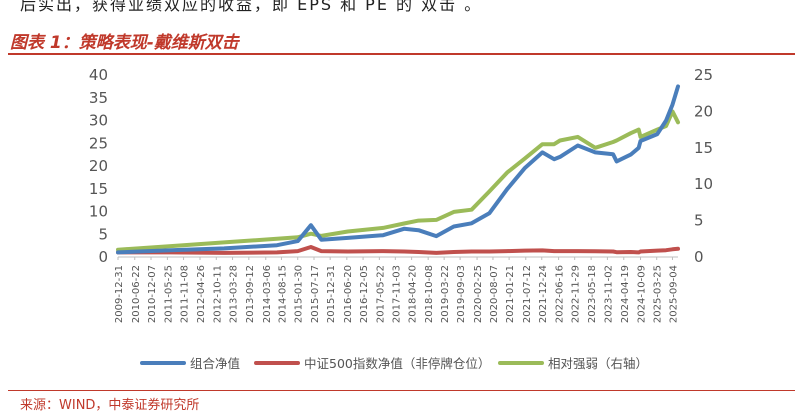 This screenshot has height=415, width=803. What do you see at coordinates (397, 363) in the screenshot?
I see `legend-label-2: 中证500指数净值（非停牌仓位）` at bounding box center [397, 363].